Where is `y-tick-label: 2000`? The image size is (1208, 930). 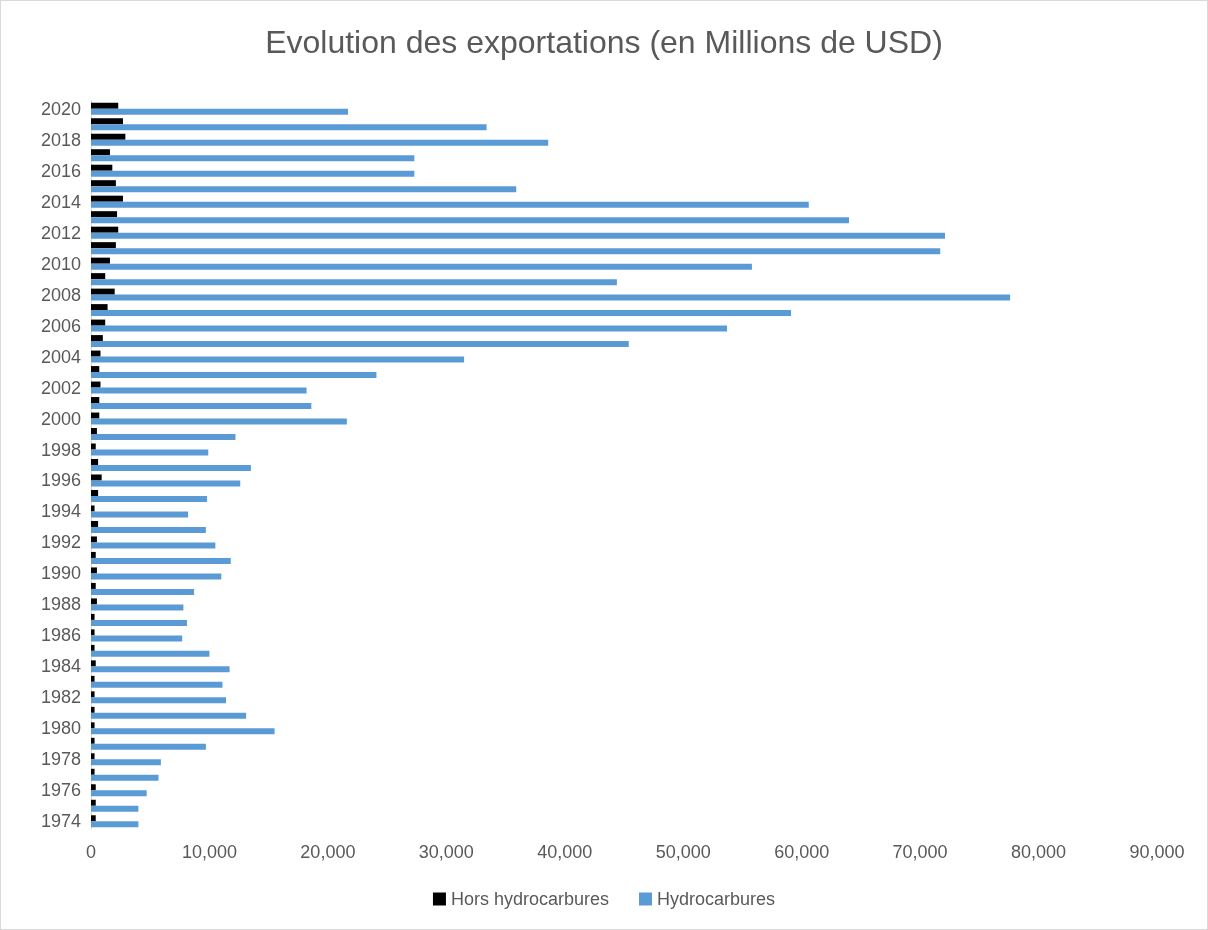 y-tick-label: 2000 is located at coordinates (60, 418).